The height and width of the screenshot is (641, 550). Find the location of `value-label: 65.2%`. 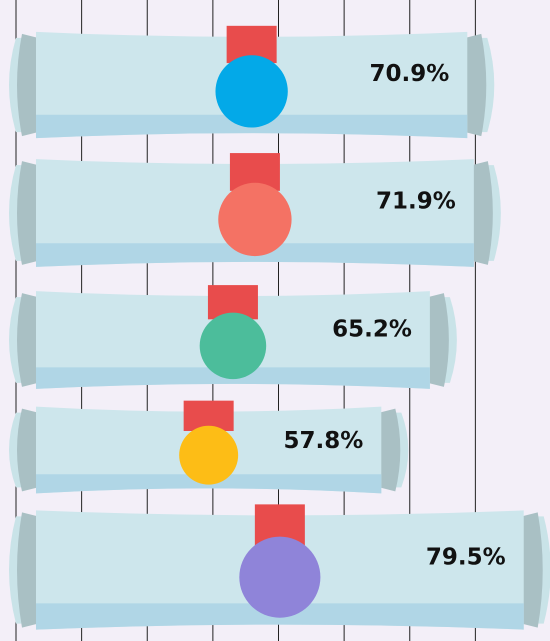

value-label: 65.2% is located at coordinates (372, 330).